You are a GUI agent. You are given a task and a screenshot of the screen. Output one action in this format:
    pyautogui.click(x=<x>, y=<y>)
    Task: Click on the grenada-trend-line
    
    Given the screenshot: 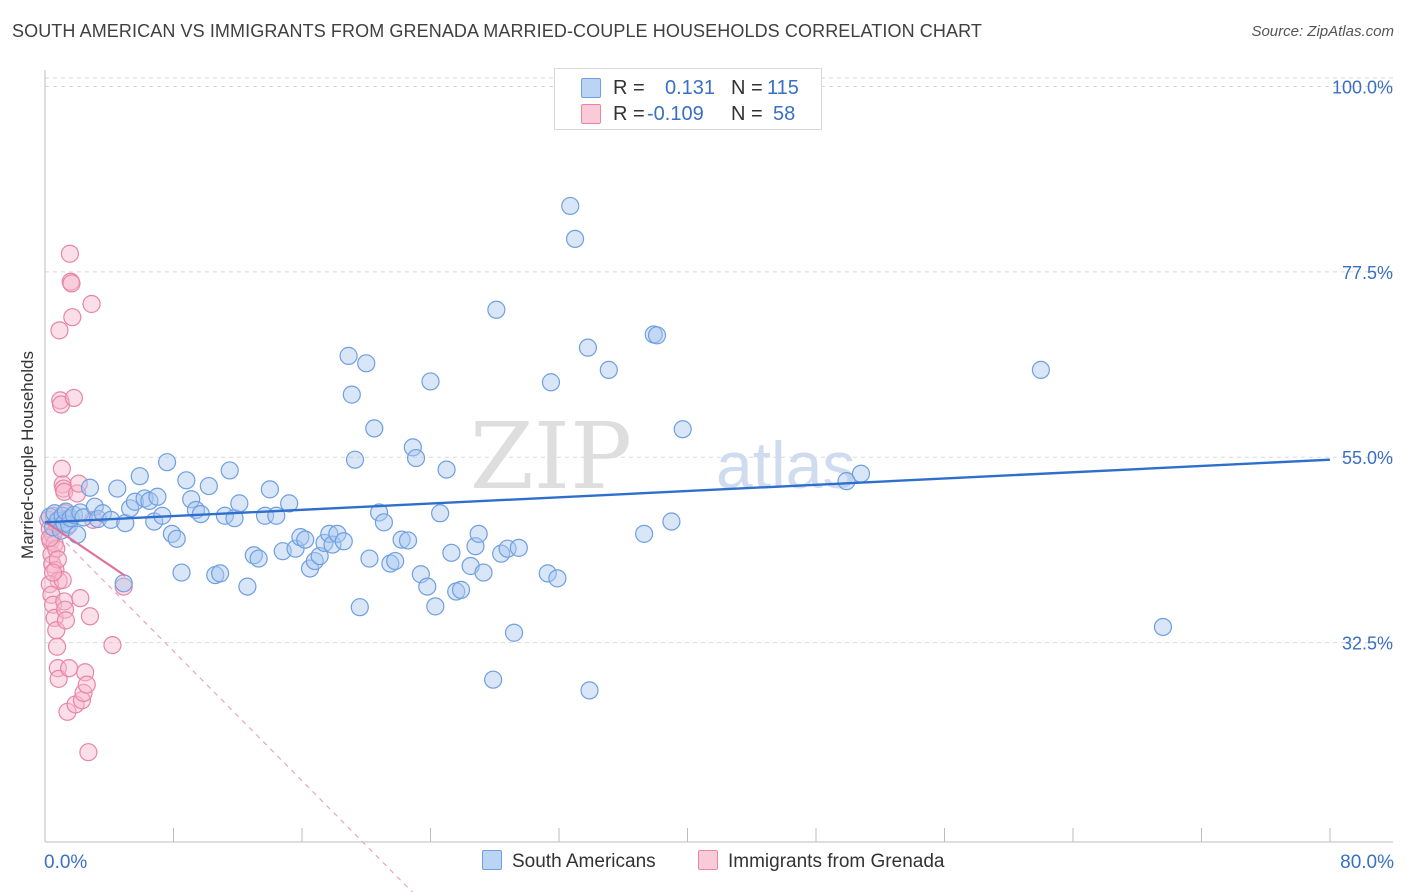 What is the action you would take?
    pyautogui.click(x=85, y=548)
    